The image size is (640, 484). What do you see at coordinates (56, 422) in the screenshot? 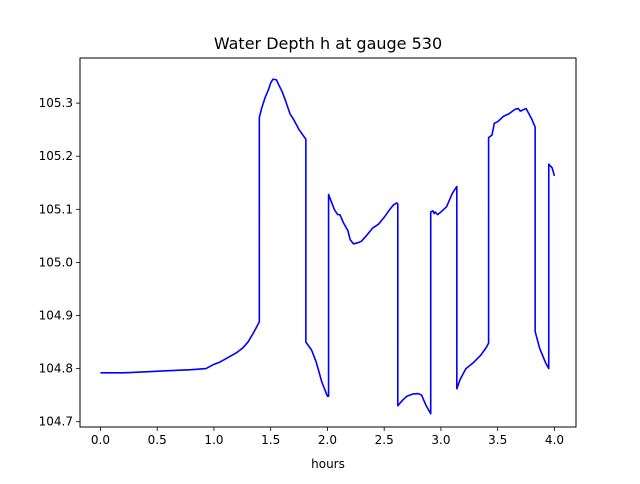
I see `y-tick-label: 104.7` at bounding box center [56, 422].